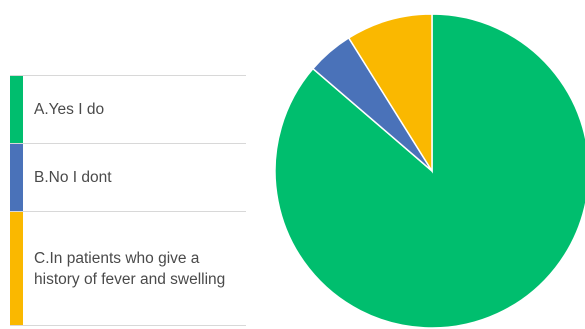  I want to click on legend-label-no: B.No I dont, so click(73, 177).